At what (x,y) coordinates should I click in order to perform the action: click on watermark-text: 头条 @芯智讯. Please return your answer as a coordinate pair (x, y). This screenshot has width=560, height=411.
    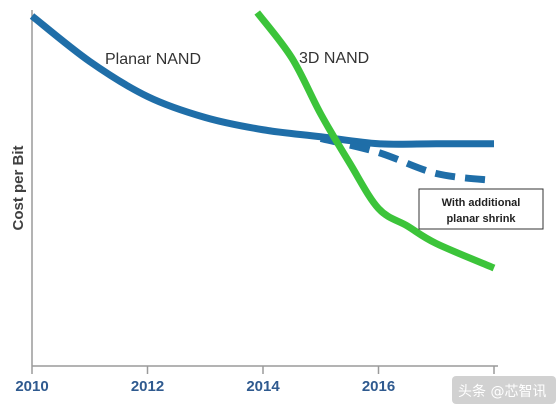
    Looking at the image, I should click on (502, 391).